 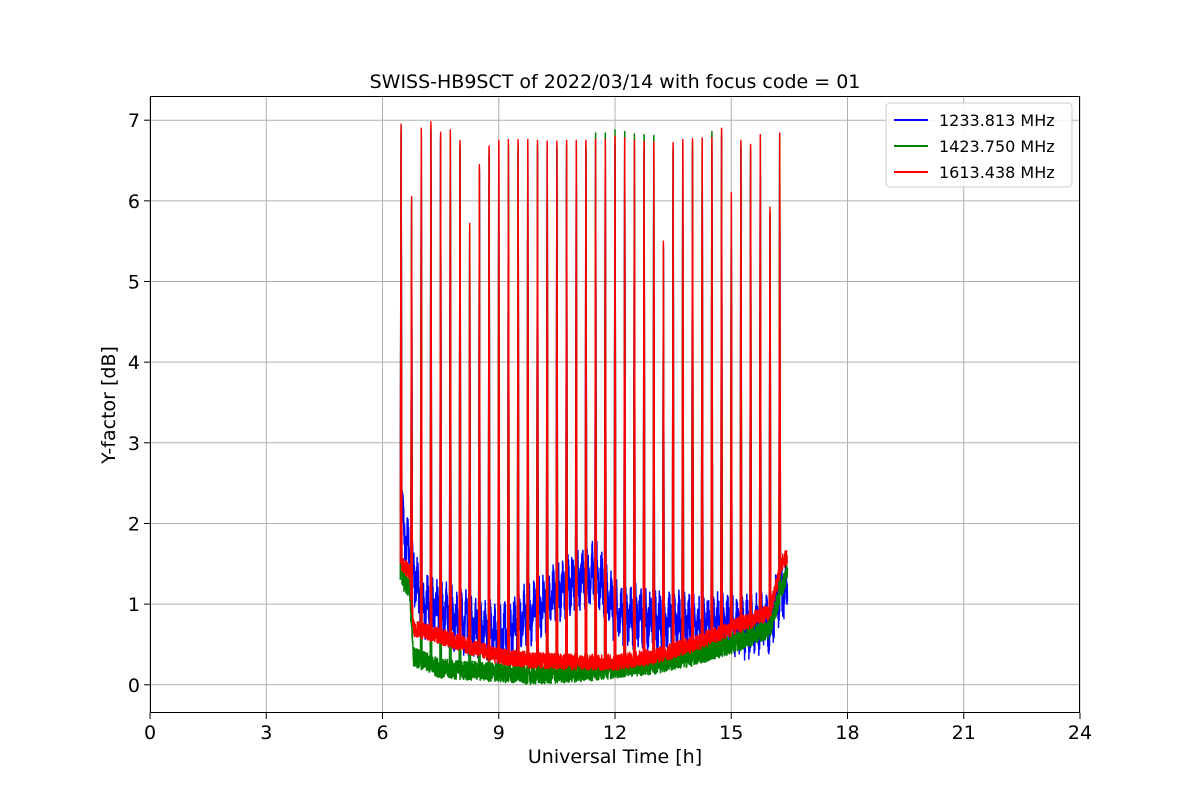 What do you see at coordinates (134, 444) in the screenshot?
I see `y-tick-label: 3` at bounding box center [134, 444].